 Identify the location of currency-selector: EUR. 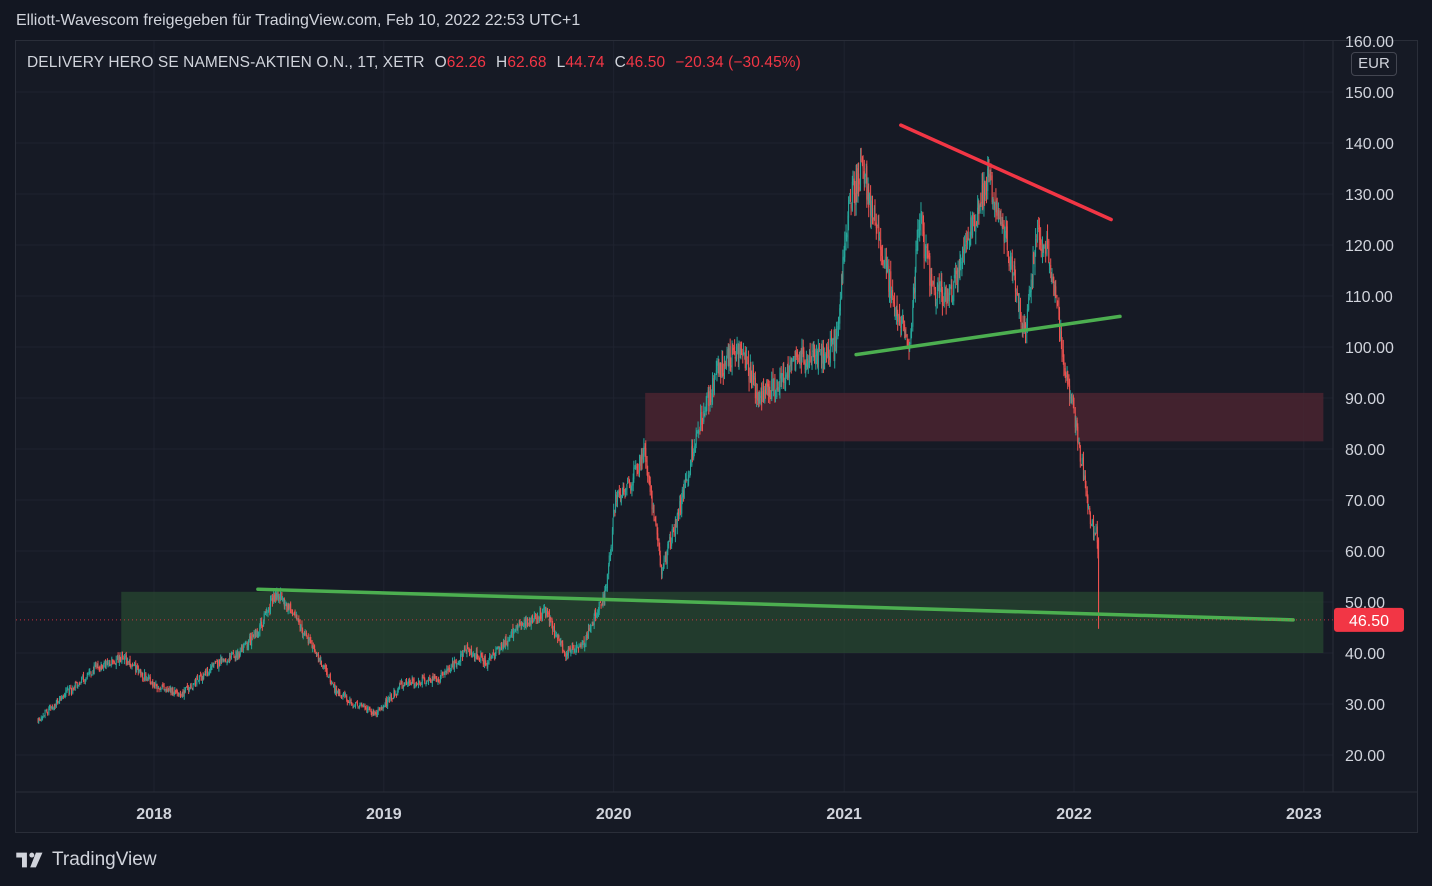
(1374, 64).